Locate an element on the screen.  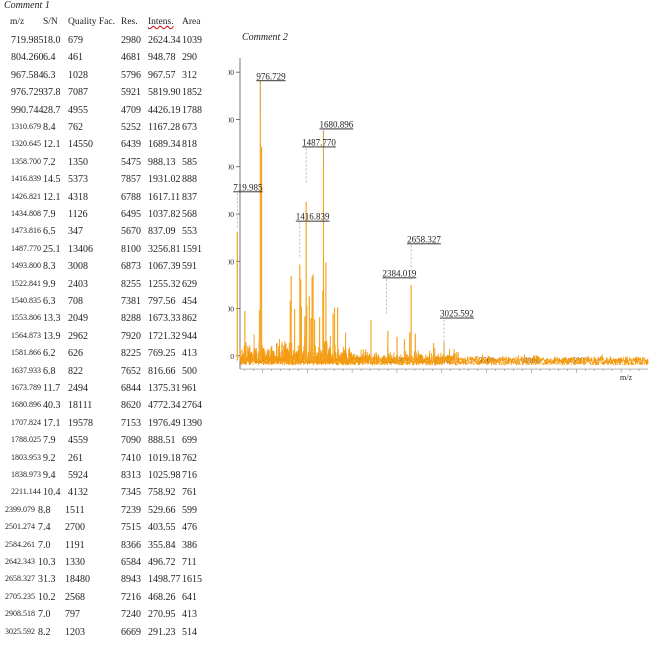
table-cell: 5252 is located at coordinates (131, 127).